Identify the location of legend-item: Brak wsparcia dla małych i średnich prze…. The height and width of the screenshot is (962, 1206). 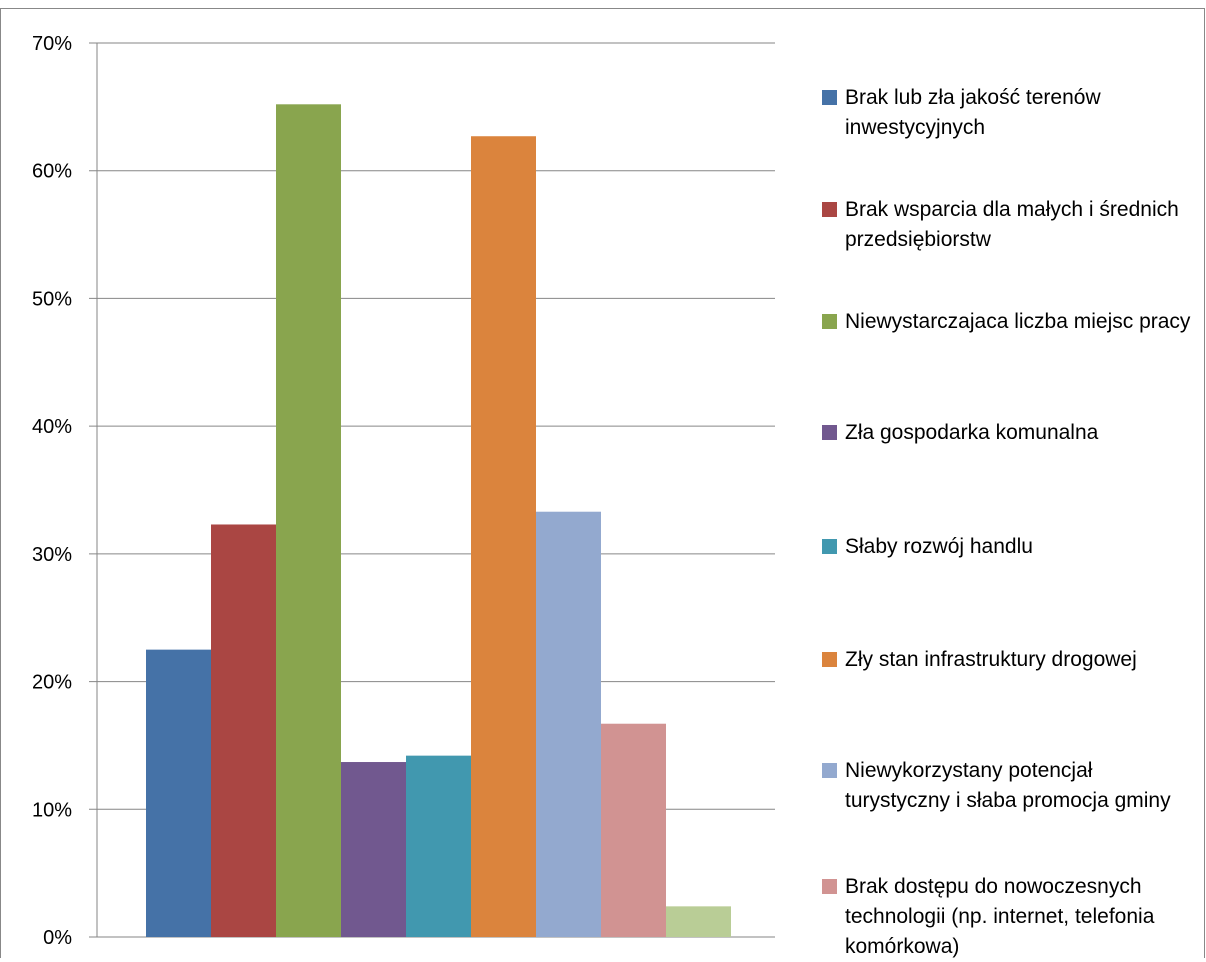
(1012, 225).